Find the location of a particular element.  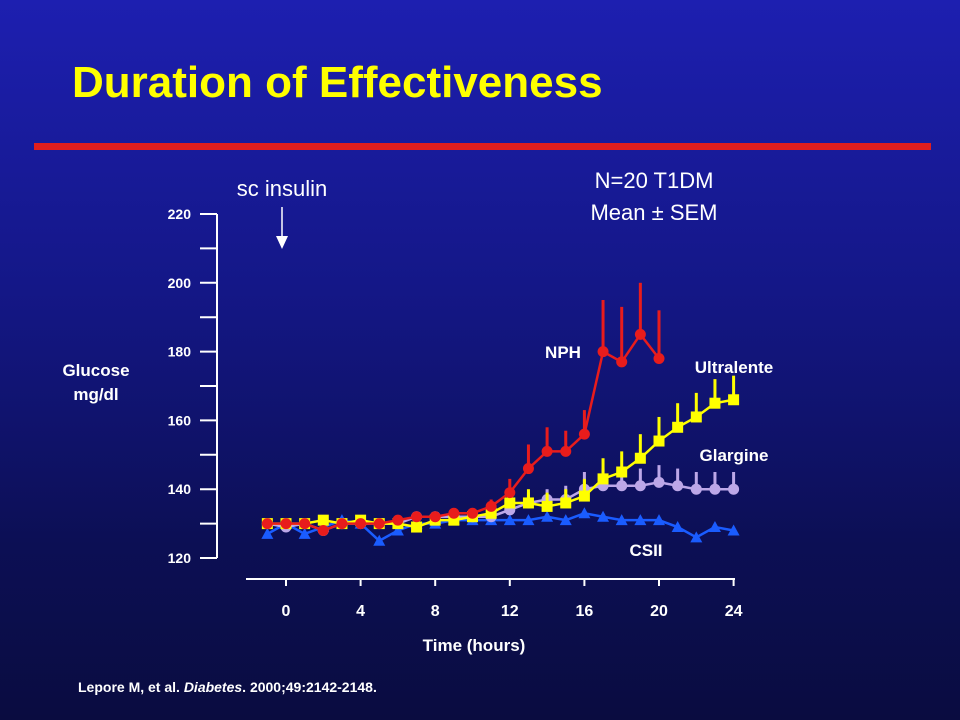

sc-insulin-arrow-head is located at coordinates (282, 242).